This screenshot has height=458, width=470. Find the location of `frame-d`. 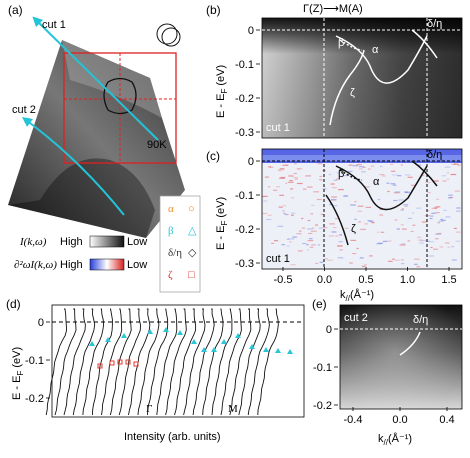

frame-d is located at coordinates (178, 361).